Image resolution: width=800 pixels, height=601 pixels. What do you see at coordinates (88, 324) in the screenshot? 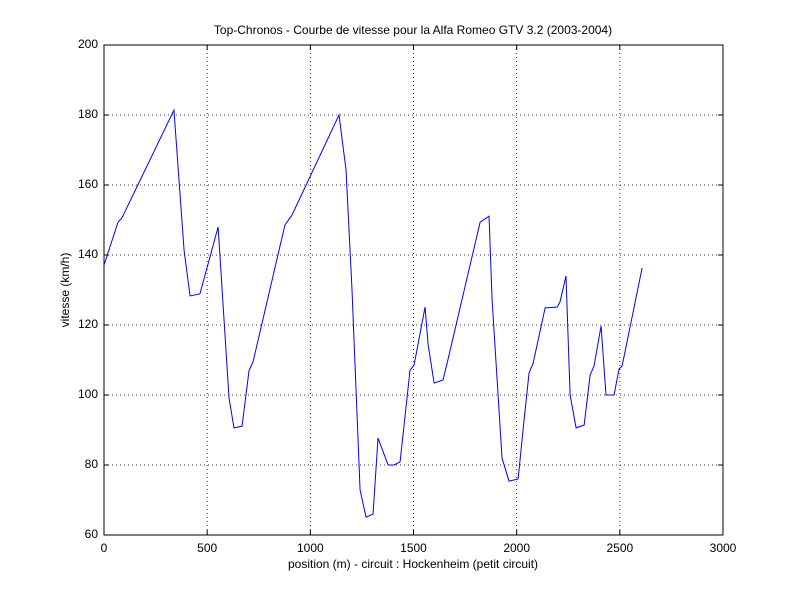
I see `y-tick-label: 120` at bounding box center [88, 324].